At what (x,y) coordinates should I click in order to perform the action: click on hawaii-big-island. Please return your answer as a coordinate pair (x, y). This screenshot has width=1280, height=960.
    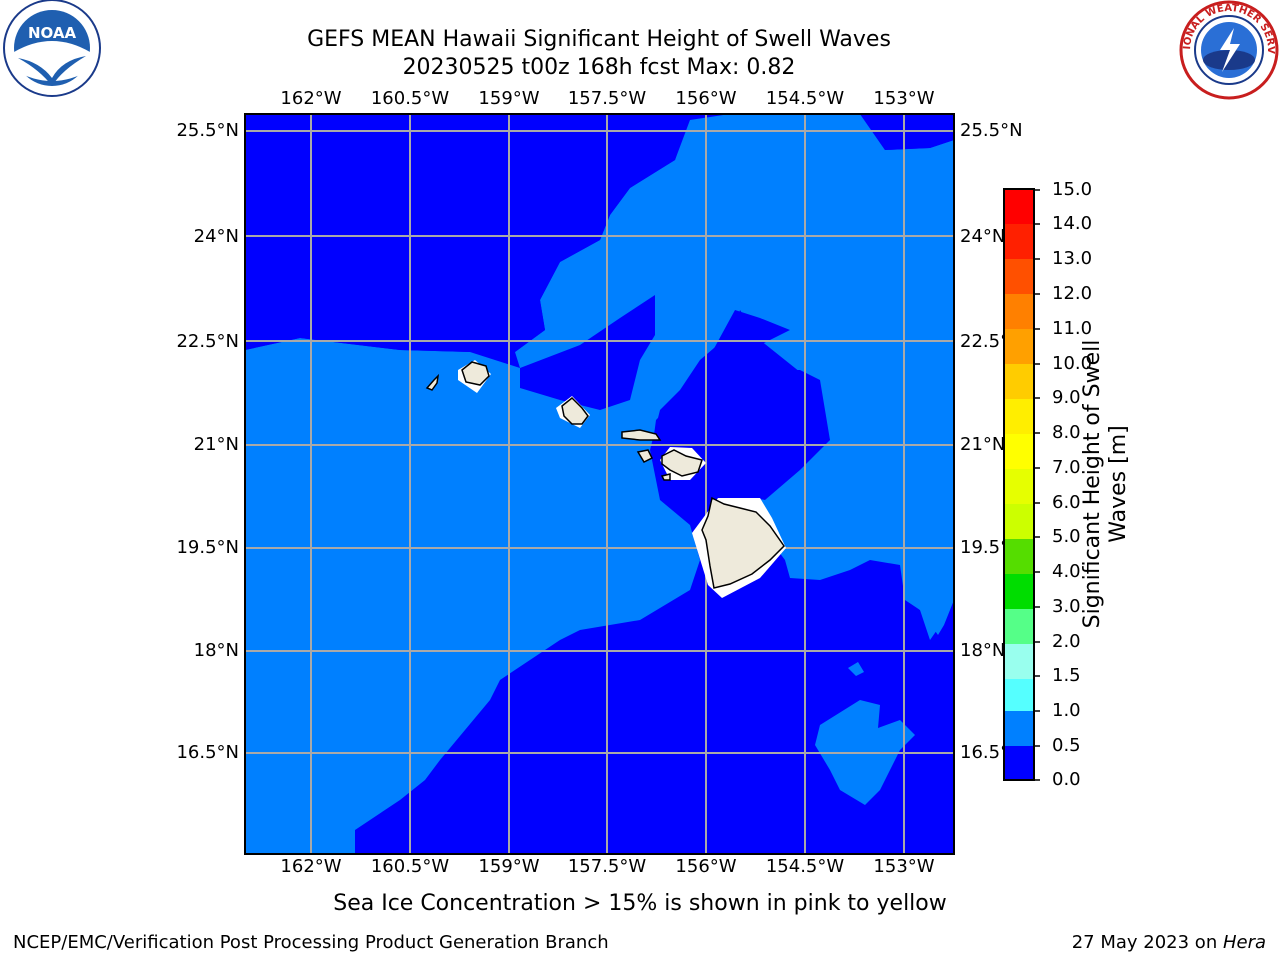
    Looking at the image, I should click on (743, 542).